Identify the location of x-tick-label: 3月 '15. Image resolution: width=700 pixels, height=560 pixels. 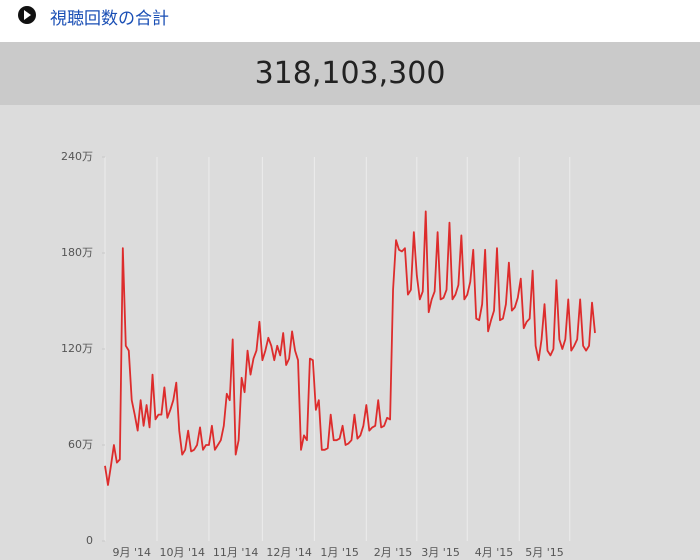
(440, 552).